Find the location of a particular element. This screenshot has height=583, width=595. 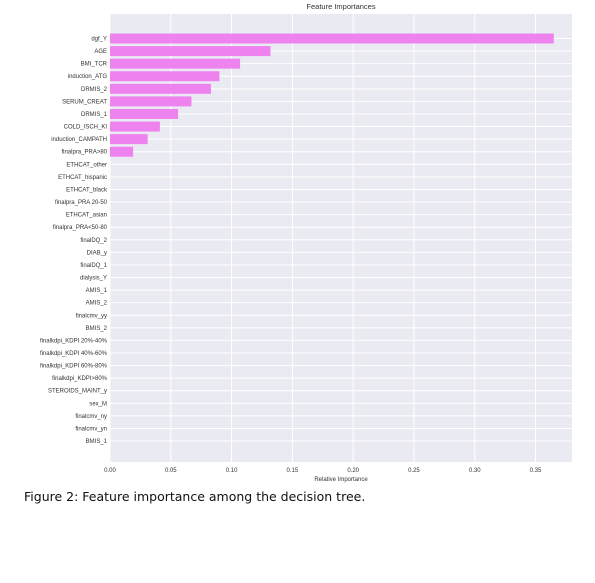

y-tick-label: finalkdpi_KDPI>80% is located at coordinates (80, 379).